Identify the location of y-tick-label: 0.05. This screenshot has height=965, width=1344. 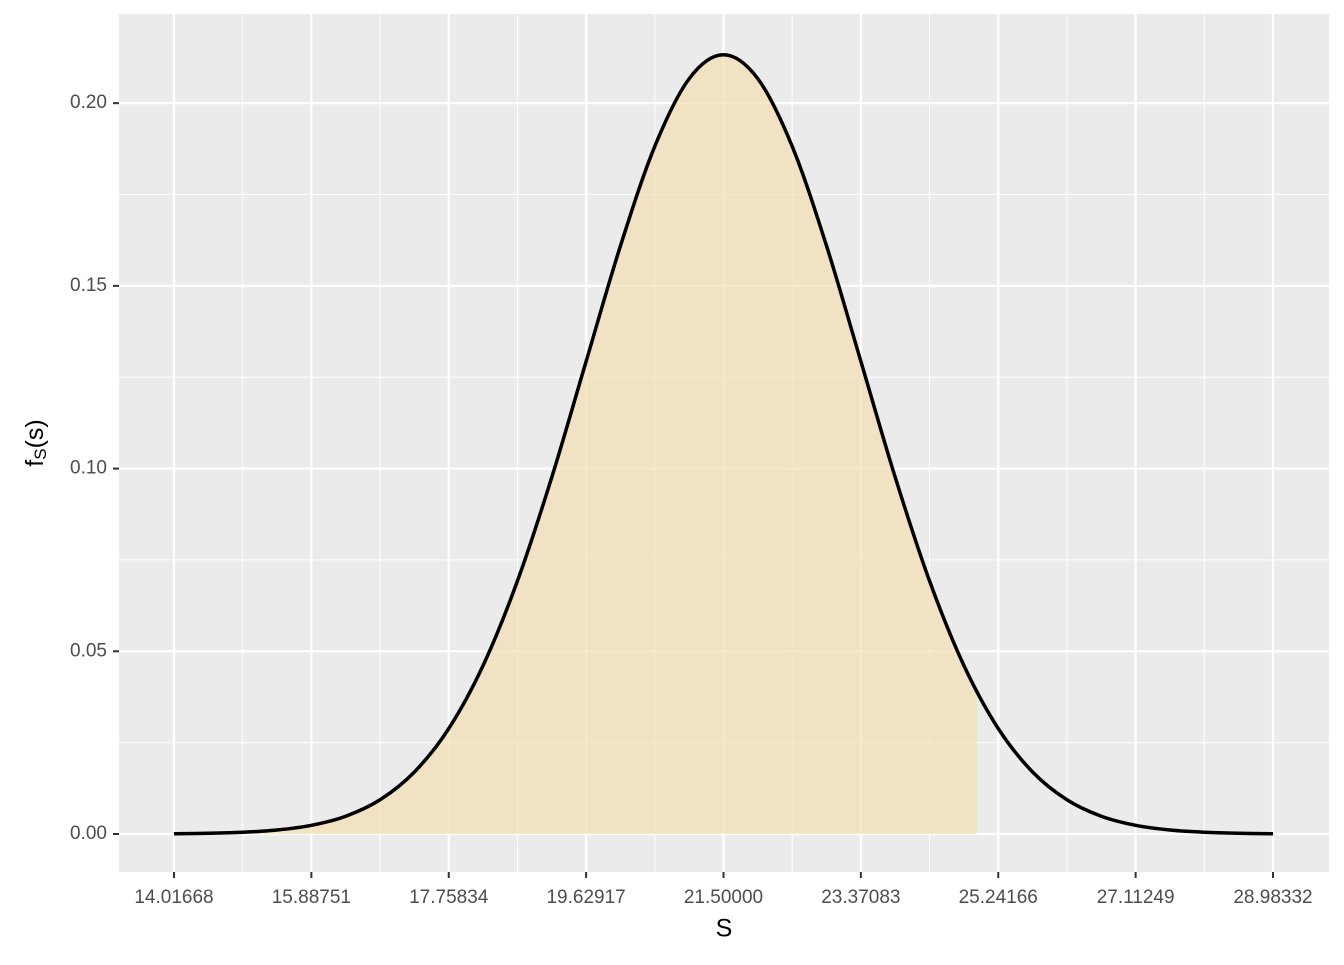
(88, 650).